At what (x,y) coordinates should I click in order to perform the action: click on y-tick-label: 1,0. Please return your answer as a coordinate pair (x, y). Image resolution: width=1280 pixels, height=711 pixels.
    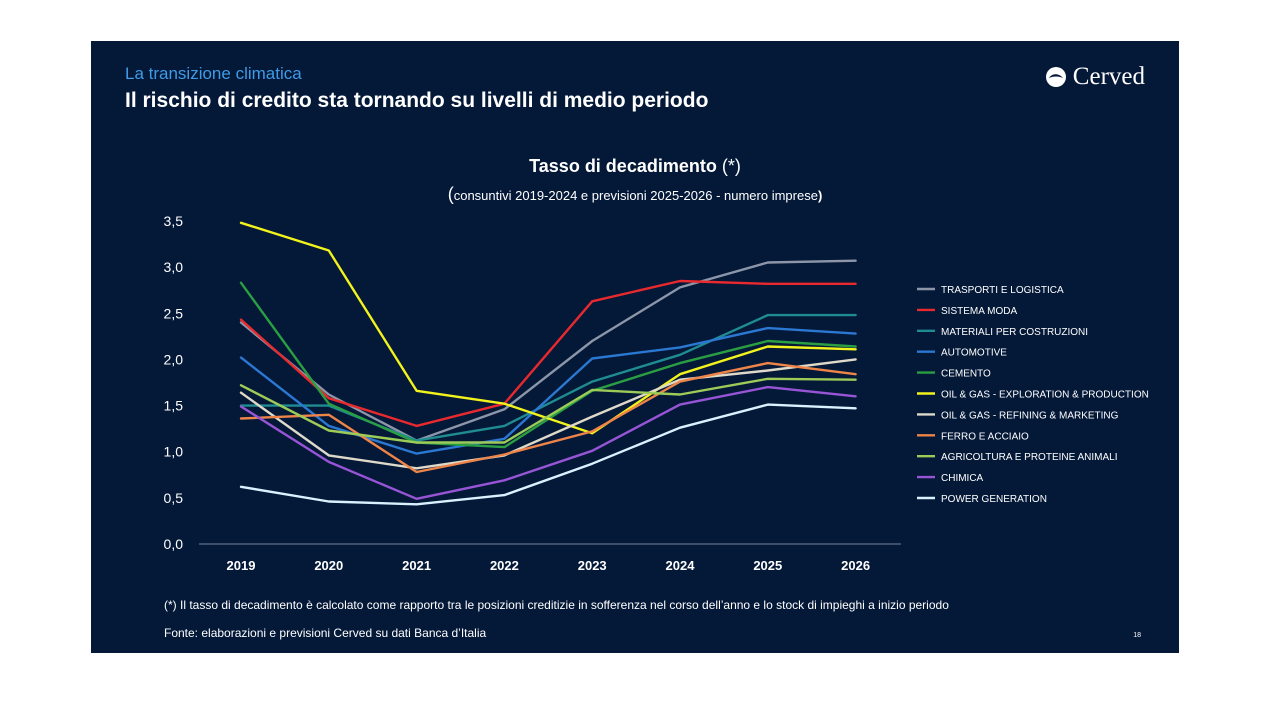
    Looking at the image, I should click on (174, 452).